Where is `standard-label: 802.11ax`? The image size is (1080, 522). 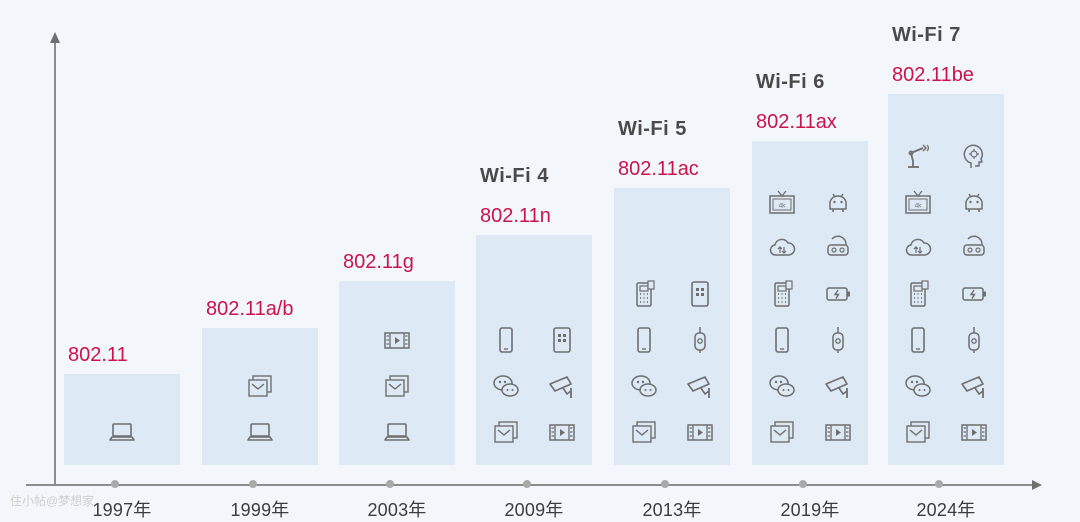
standard-label: 802.11ax is located at coordinates (796, 122).